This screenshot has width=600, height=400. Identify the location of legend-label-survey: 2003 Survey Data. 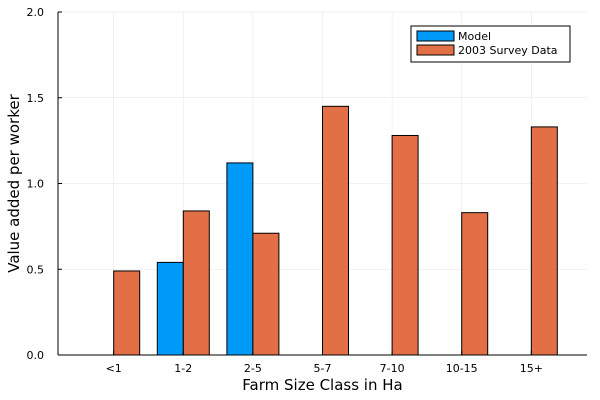
(508, 50).